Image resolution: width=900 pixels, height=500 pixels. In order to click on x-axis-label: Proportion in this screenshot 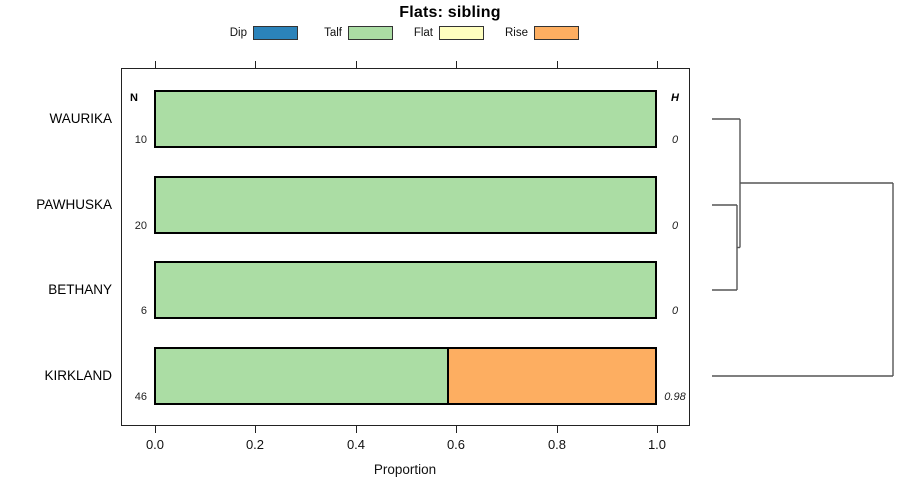, I will do `click(405, 469)`.